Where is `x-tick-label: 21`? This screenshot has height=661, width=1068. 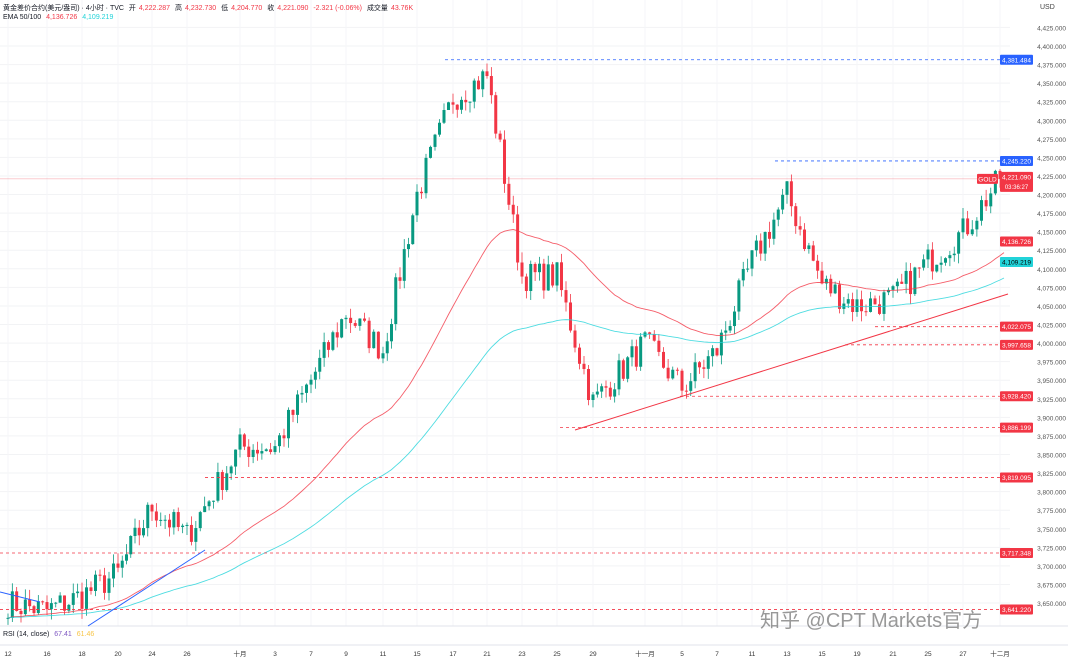
x-tick-label: 21 is located at coordinates (893, 654).